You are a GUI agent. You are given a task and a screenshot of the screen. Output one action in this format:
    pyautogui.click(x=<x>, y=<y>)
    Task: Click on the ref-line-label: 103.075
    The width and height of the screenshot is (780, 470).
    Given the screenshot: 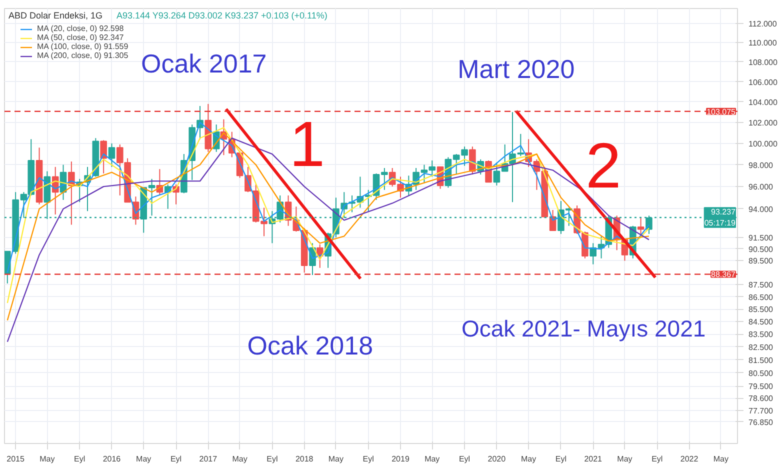 What is the action you would take?
    pyautogui.click(x=721, y=111)
    